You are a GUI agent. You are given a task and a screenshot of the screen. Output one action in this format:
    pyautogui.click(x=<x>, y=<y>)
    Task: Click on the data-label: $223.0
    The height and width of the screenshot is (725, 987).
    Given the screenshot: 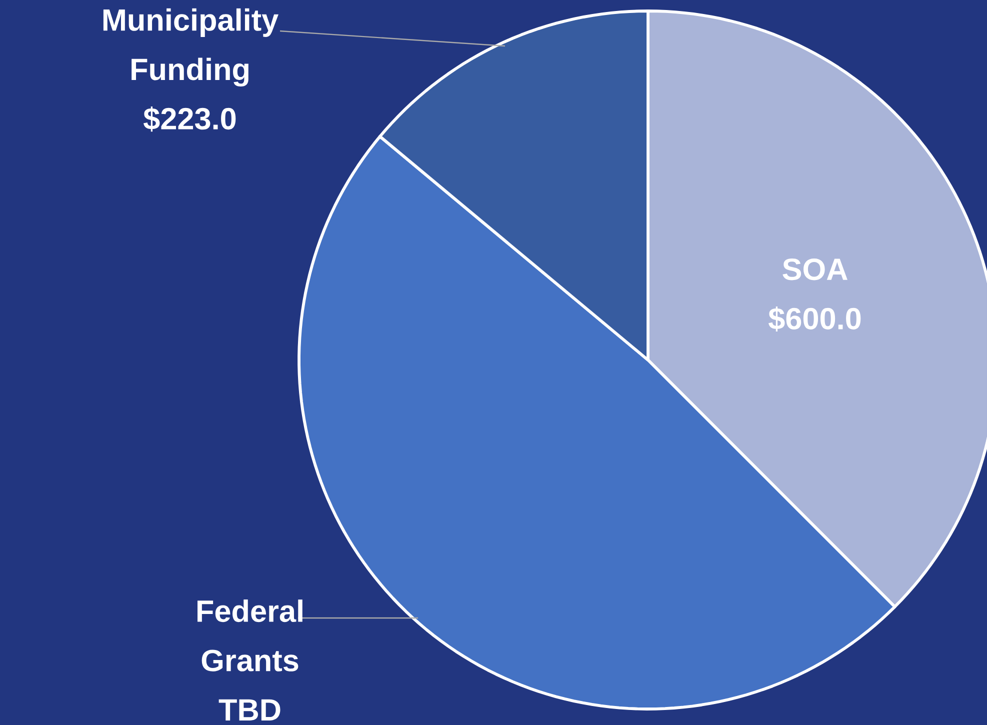 What is the action you would take?
    pyautogui.click(x=190, y=119)
    